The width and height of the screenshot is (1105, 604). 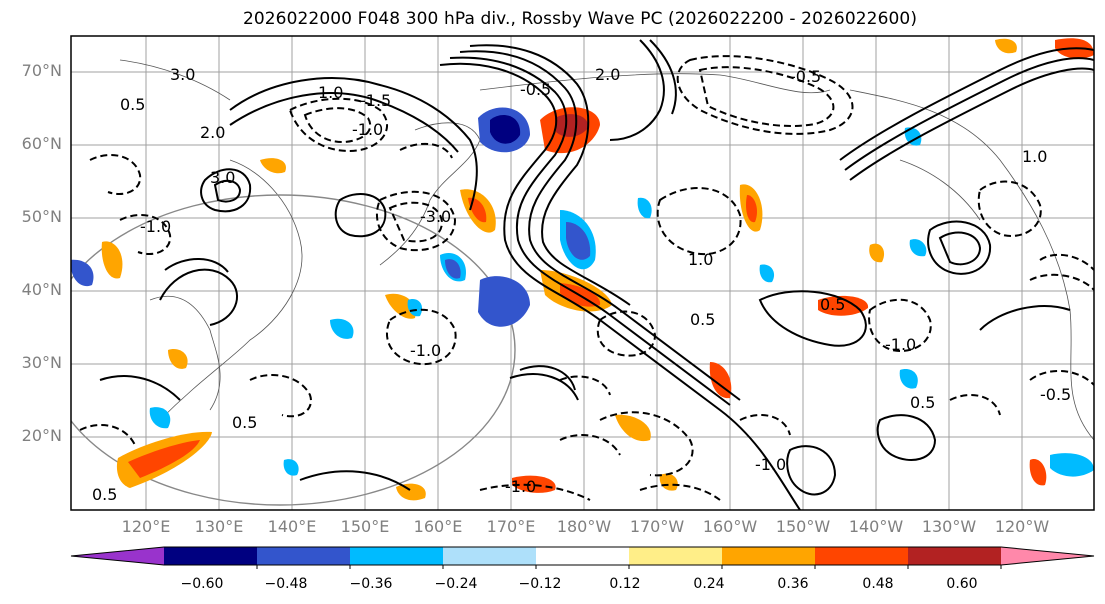 I want to click on lat-label-60n: 60°N, so click(x=41, y=143).